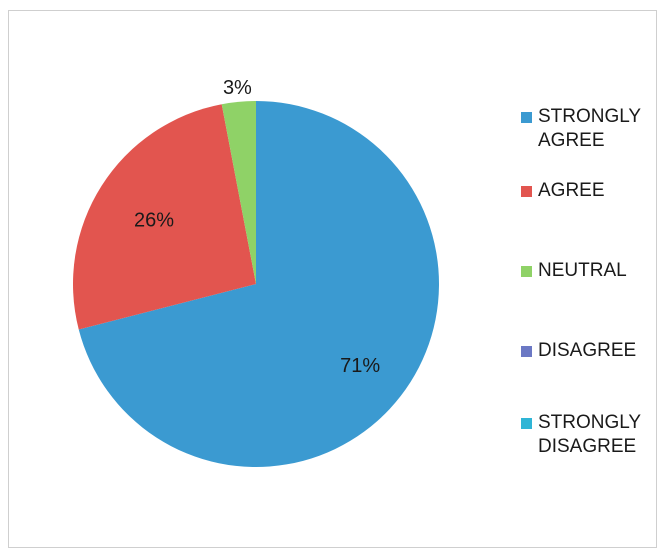 The width and height of the screenshot is (663, 555). I want to click on legend-swatch-strongly-disagree, so click(526, 423).